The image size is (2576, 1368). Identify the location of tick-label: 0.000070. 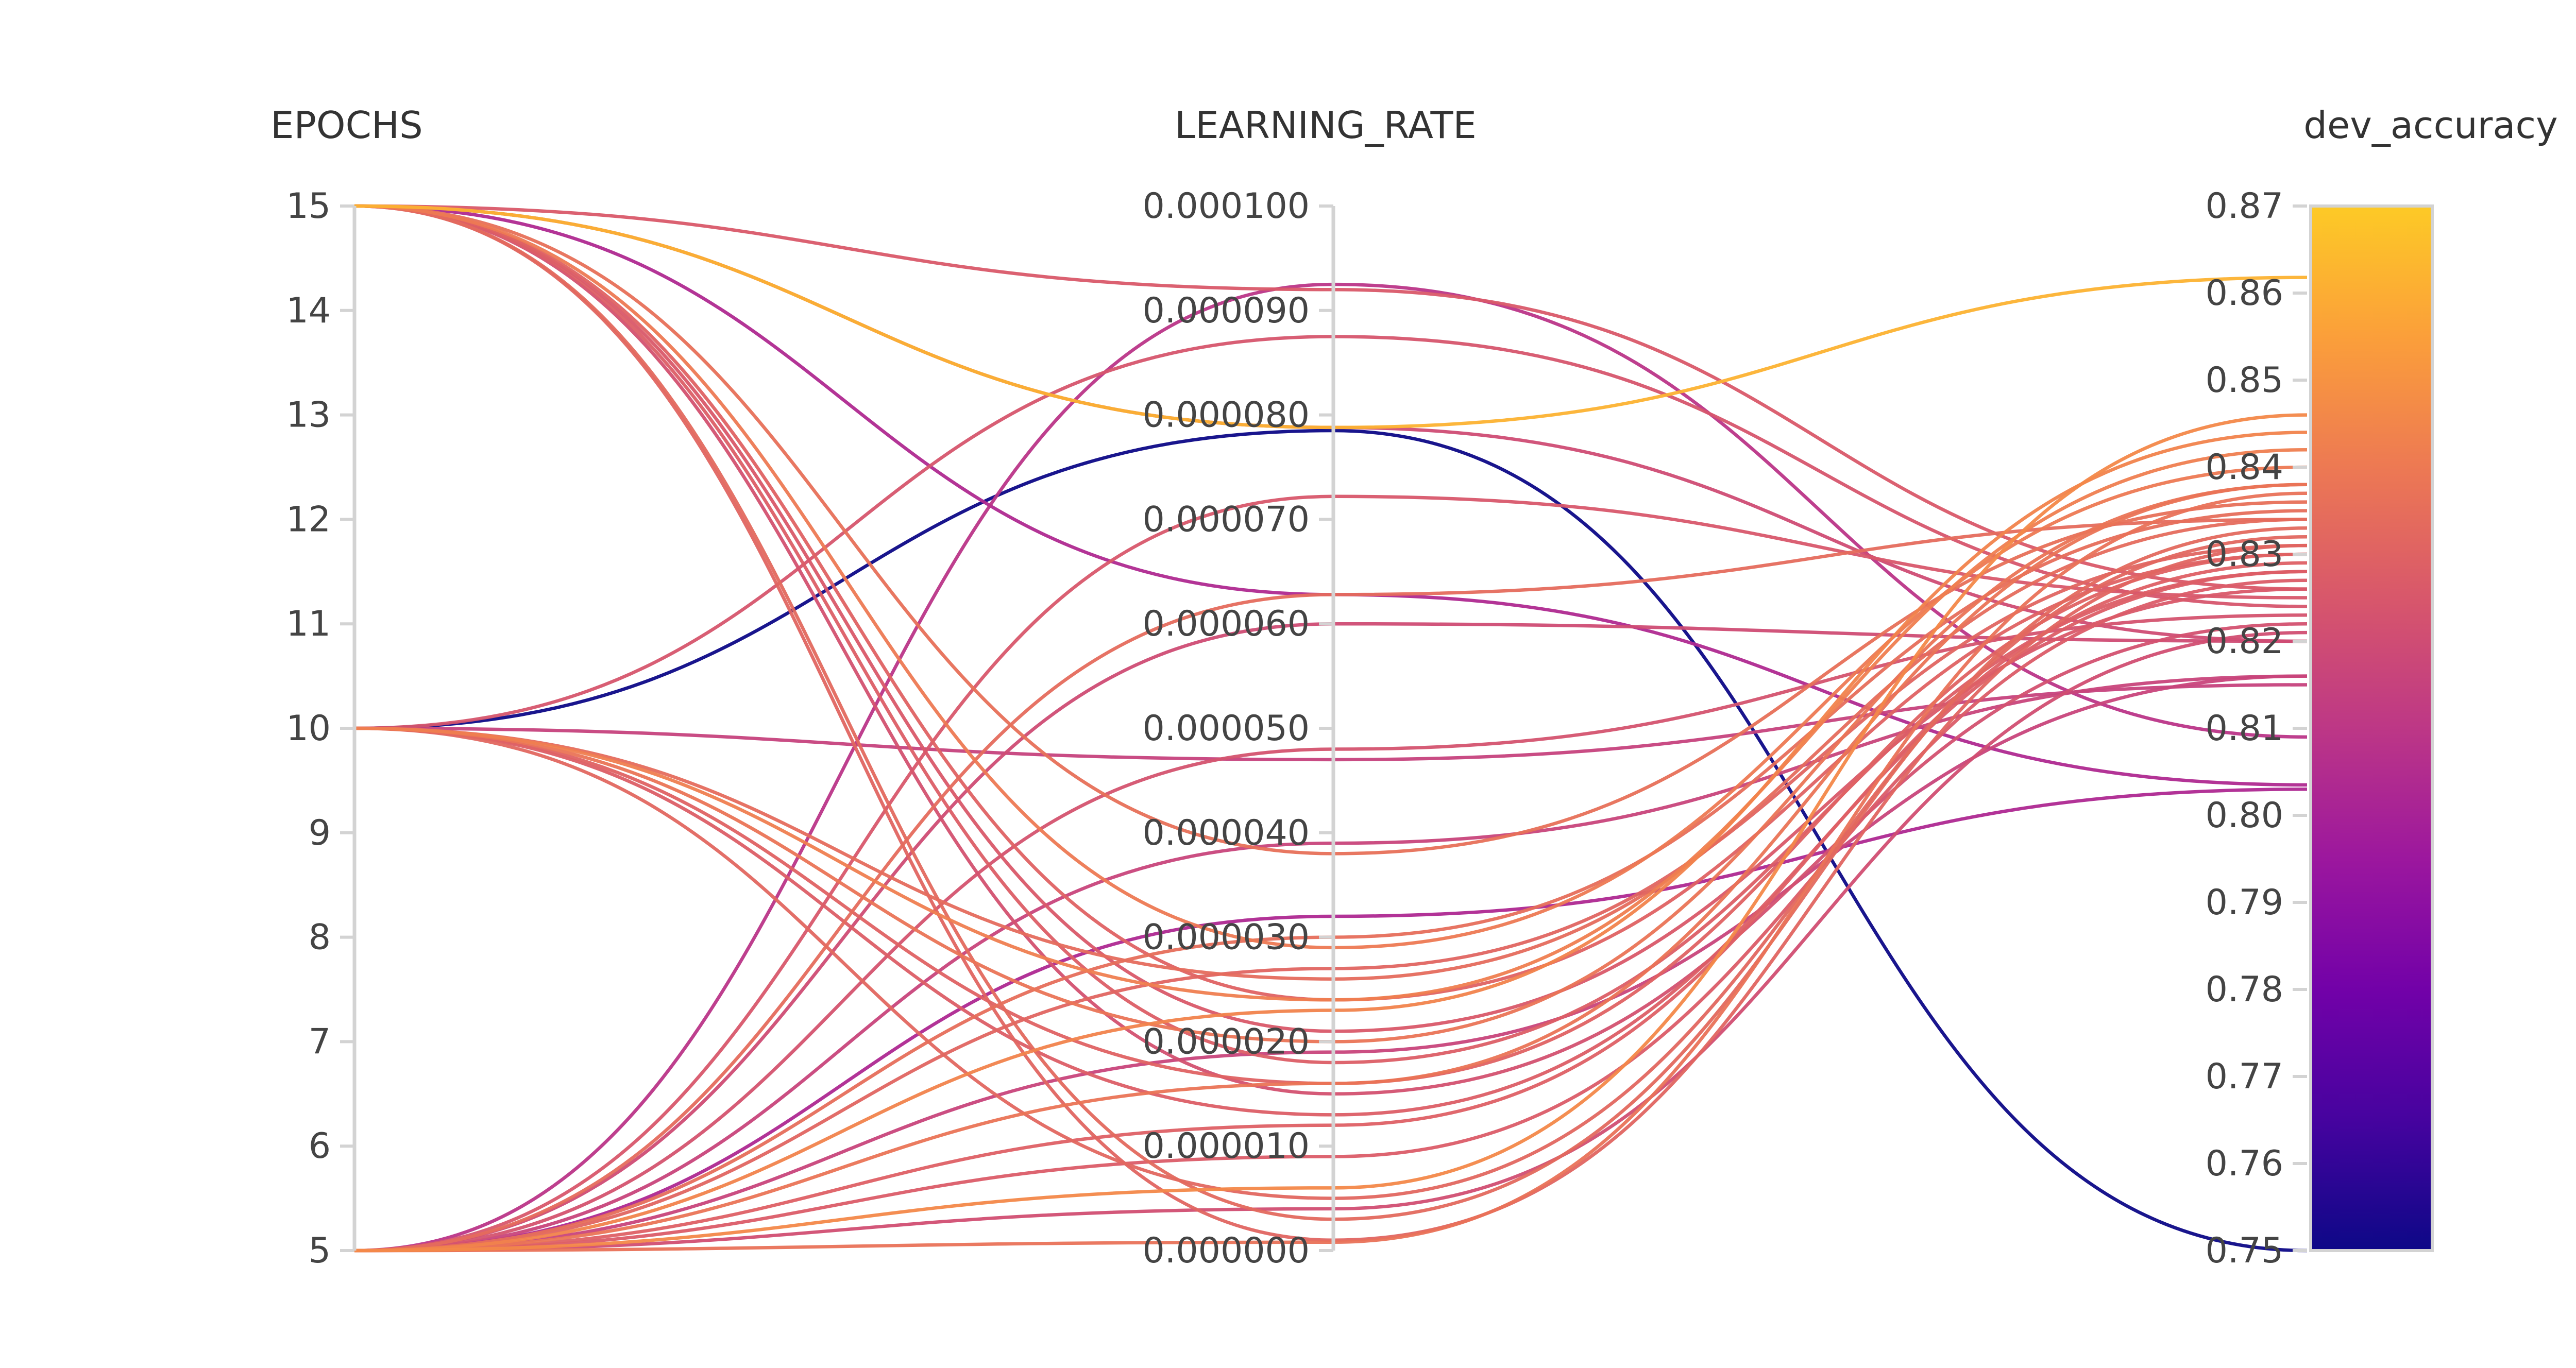
(1226, 519).